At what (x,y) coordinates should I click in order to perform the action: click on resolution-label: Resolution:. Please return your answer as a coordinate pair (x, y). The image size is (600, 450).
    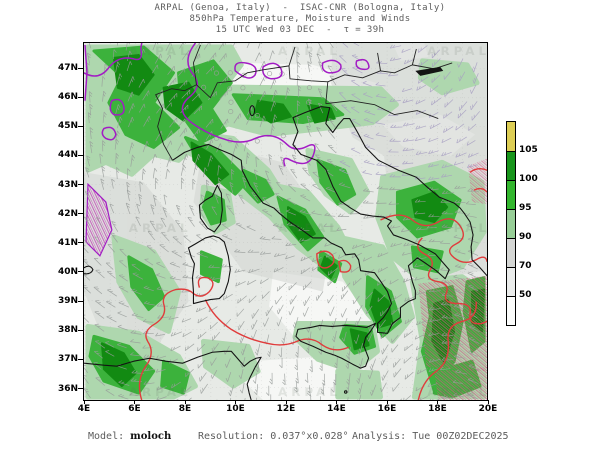
    Looking at the image, I should click on (231, 436).